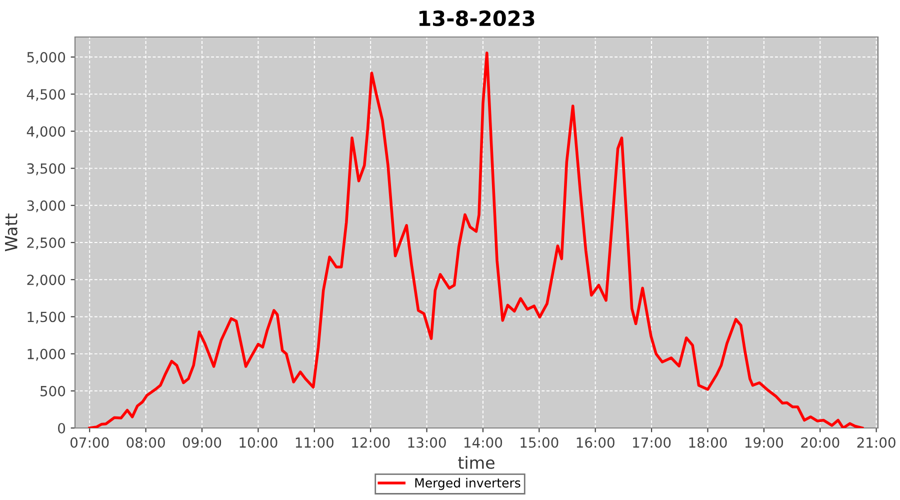 Image resolution: width=900 pixels, height=500 pixels. What do you see at coordinates (476, 18) in the screenshot?
I see `chart-title: 13-8-2023` at bounding box center [476, 18].